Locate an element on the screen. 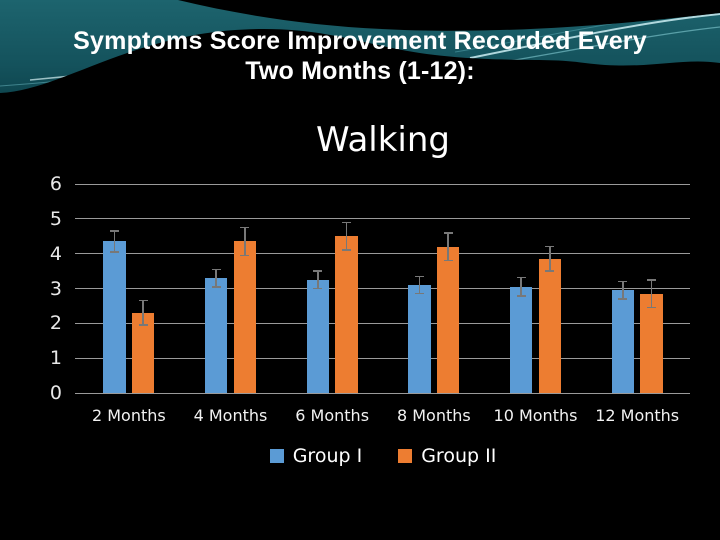 This screenshot has height=540, width=720. legend-label-group-ii: Group II is located at coordinates (459, 456).